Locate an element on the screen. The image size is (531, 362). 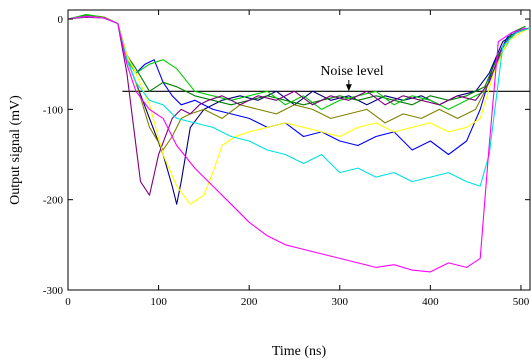
y-tick-label: -200 is located at coordinates (53, 201).